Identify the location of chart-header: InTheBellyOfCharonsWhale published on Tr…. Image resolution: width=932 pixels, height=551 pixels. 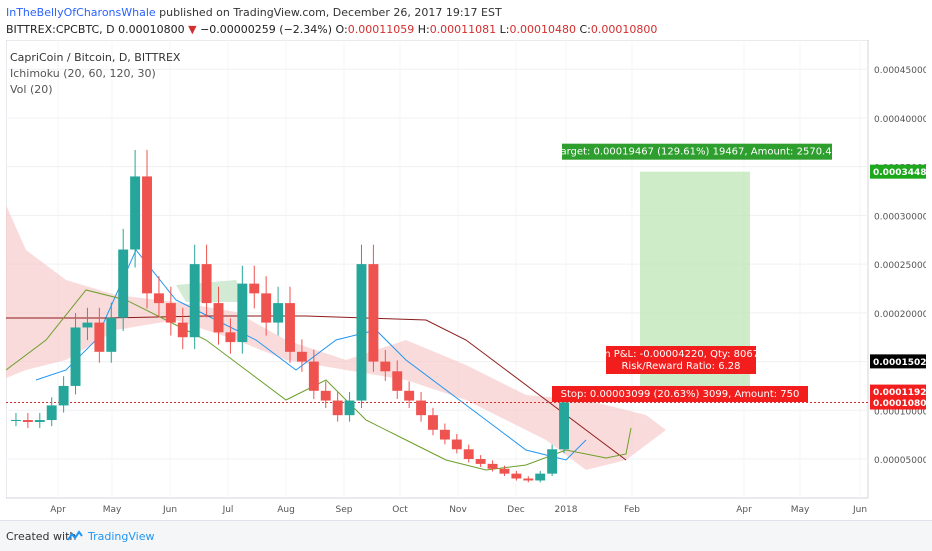
(466, 20).